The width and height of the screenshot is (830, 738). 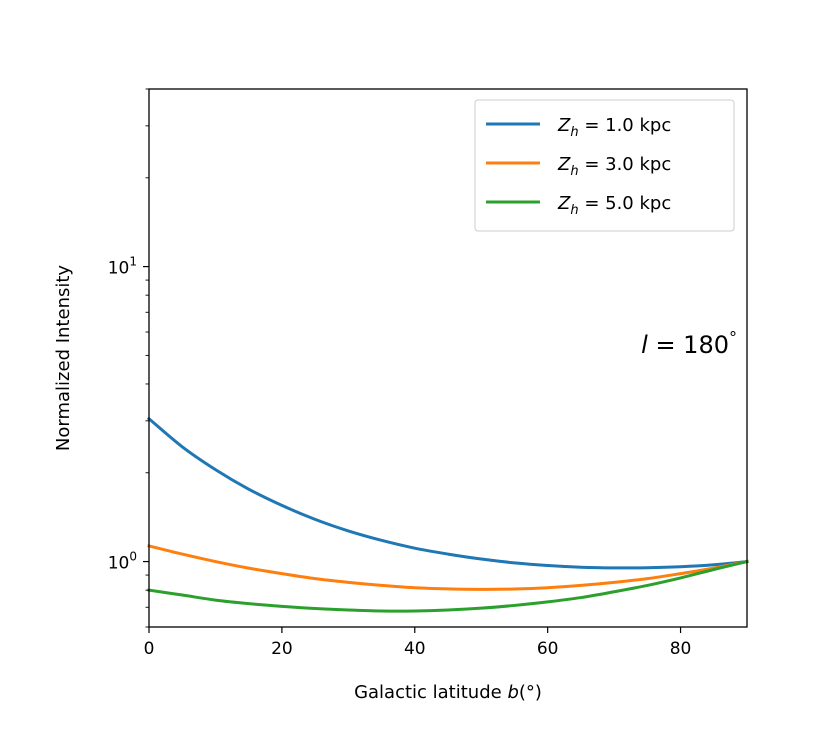 I want to click on x-axis-label: Galactic latitude b(°), so click(x=448, y=692).